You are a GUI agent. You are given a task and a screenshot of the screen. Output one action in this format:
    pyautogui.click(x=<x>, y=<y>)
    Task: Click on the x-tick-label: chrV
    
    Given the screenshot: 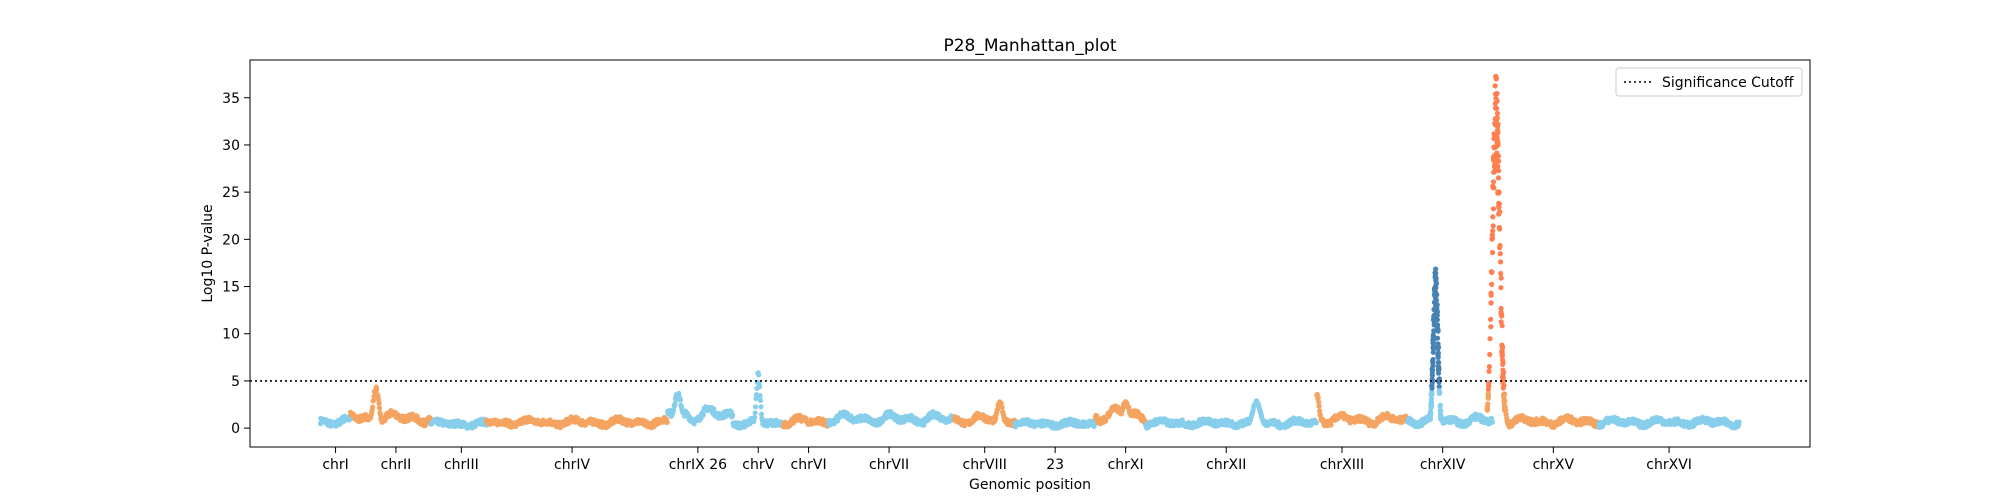 What is the action you would take?
    pyautogui.click(x=758, y=465)
    